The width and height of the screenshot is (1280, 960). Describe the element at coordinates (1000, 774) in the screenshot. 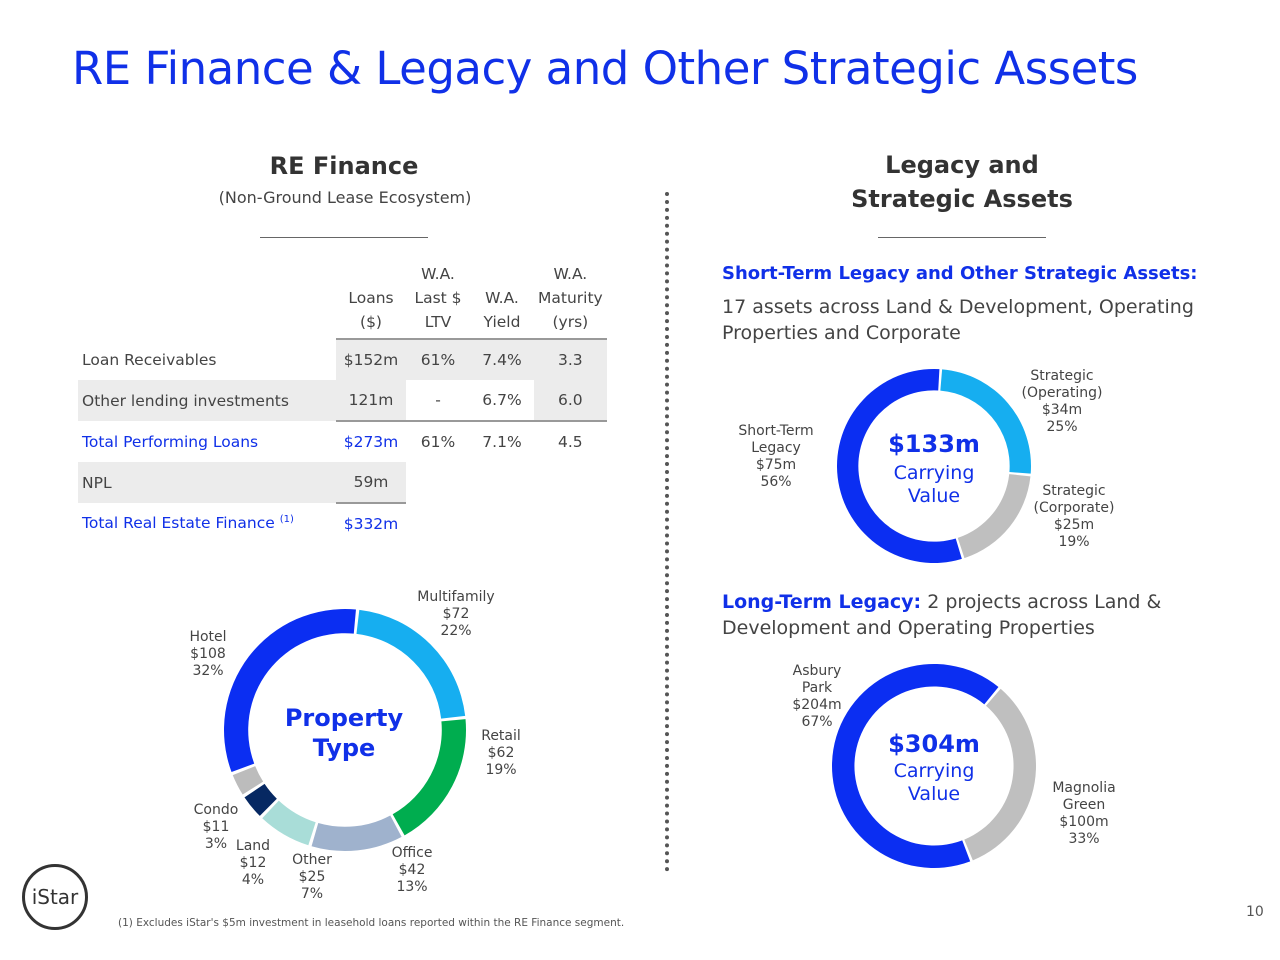

I see `donut-slice-magnolia-green` at that location.